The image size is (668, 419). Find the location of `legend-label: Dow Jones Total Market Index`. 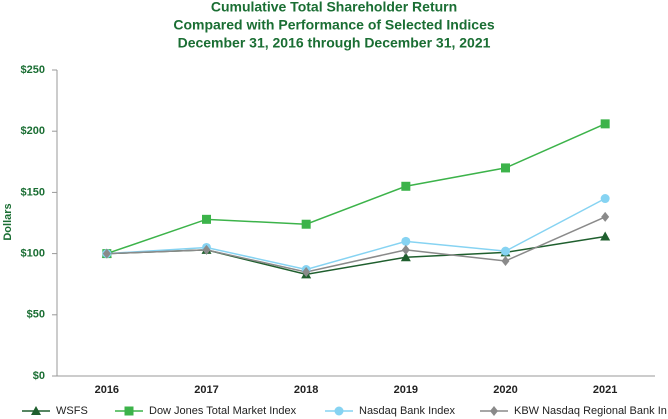

legend-label: Dow Jones Total Market Index is located at coordinates (223, 411).